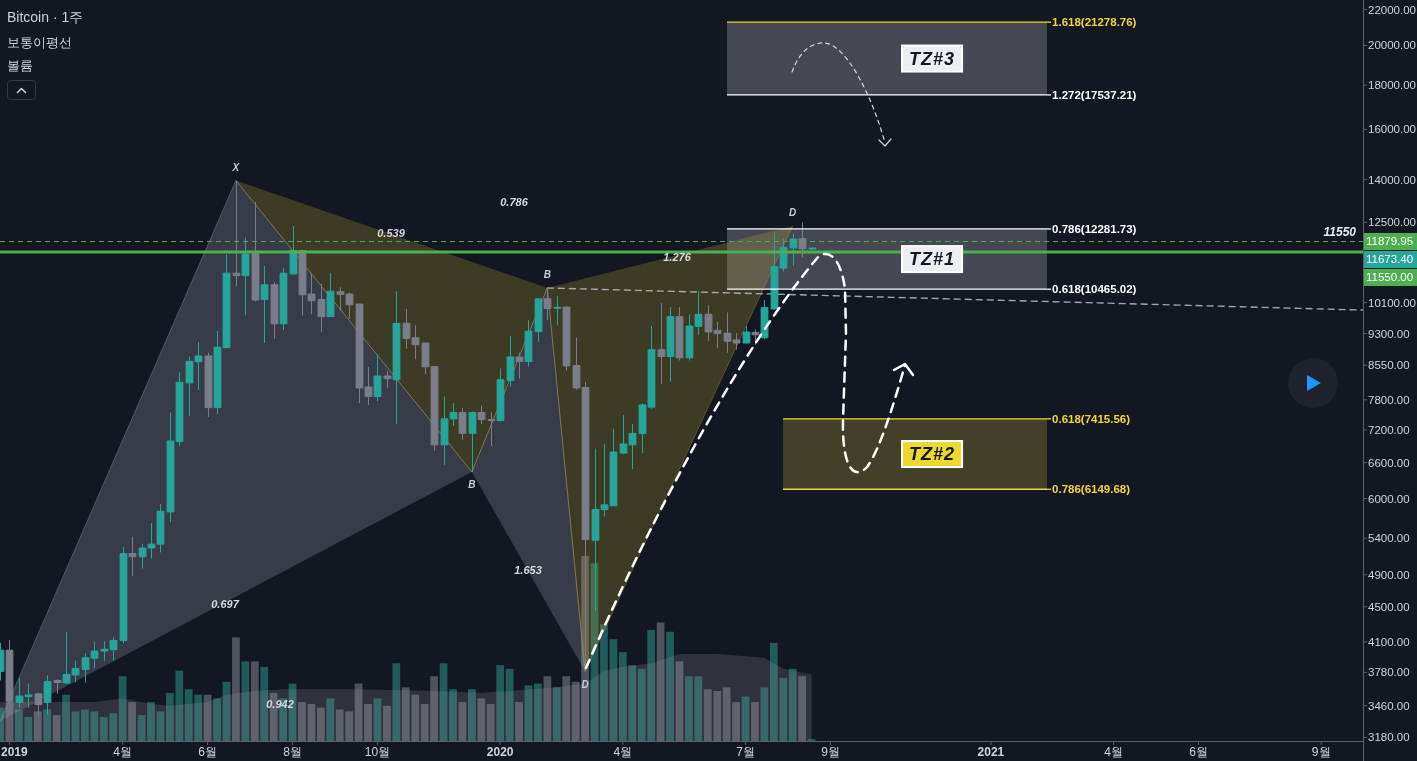 The width and height of the screenshot is (1417, 761). Describe the element at coordinates (1389, 737) in the screenshot. I see `y-tick-label: 3180.00` at that location.